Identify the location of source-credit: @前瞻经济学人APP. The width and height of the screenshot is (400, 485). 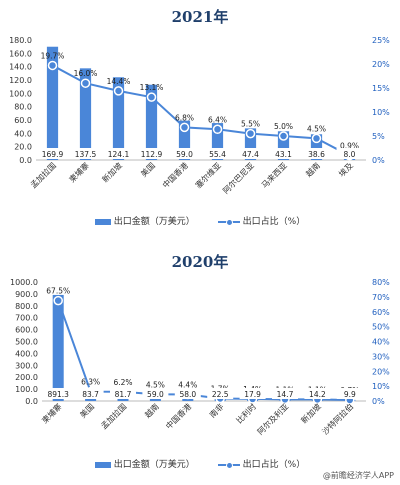
(358, 475).